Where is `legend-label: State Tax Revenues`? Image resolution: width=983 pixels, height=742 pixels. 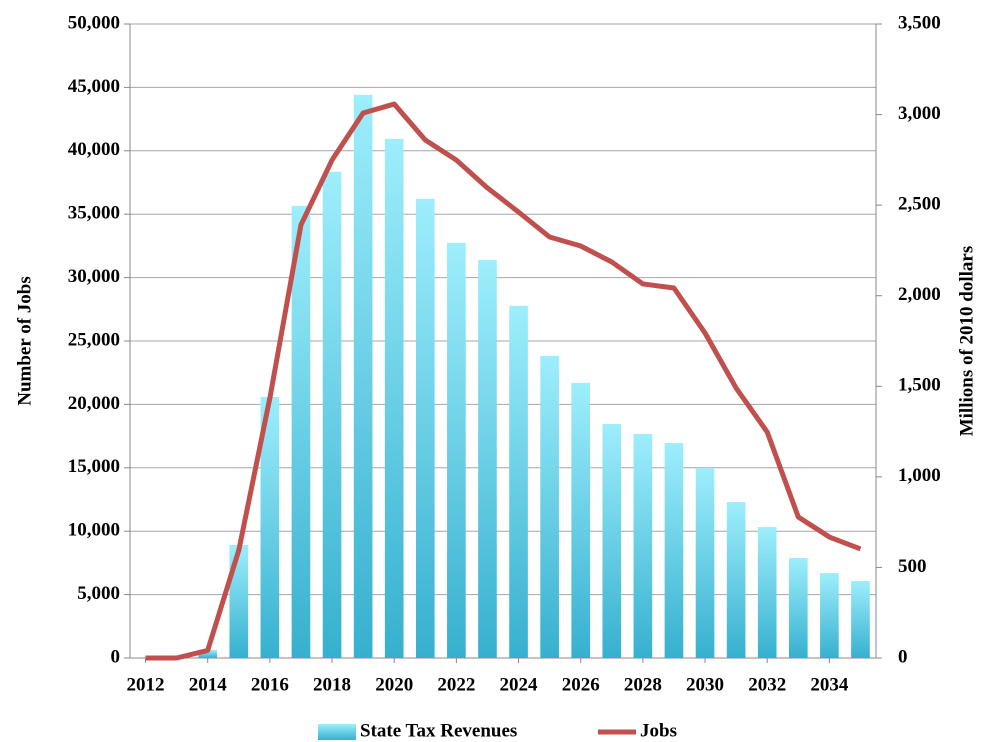
legend-label: State Tax Revenues is located at coordinates (438, 730).